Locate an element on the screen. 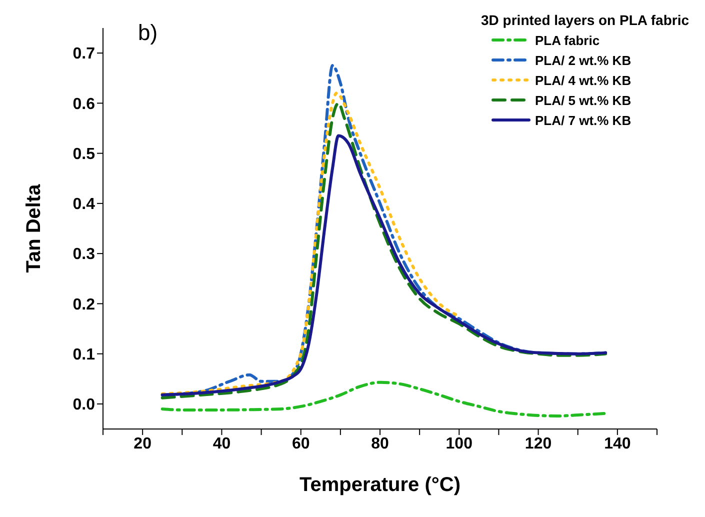 The height and width of the screenshot is (517, 705). x-tick-label: 80 is located at coordinates (380, 443).